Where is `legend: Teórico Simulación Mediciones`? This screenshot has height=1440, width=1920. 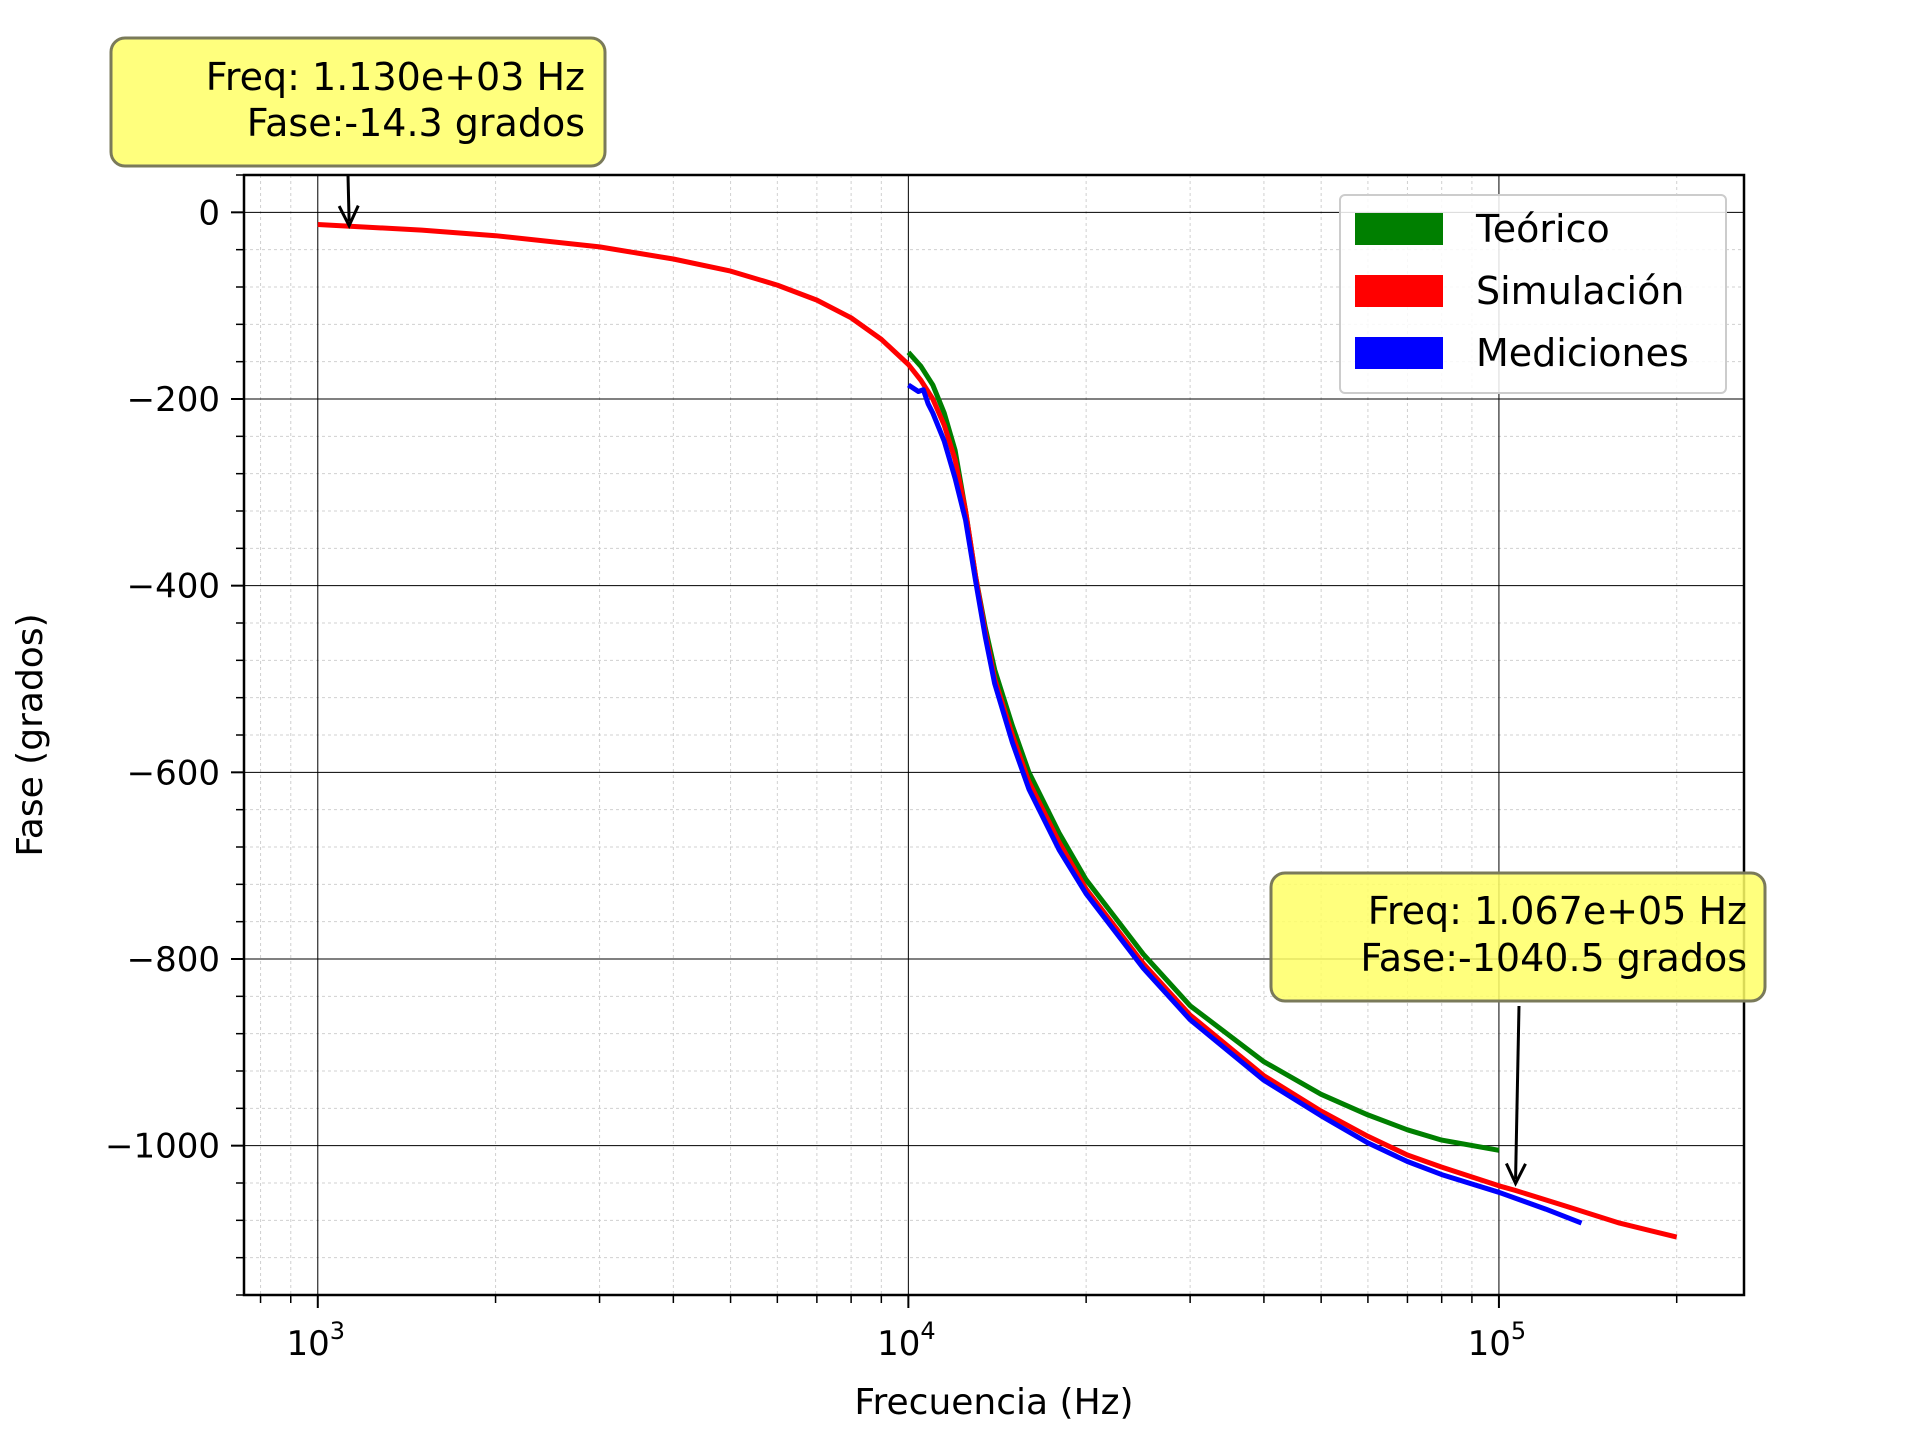 legend: Teórico Simulación Mediciones is located at coordinates (1533, 294).